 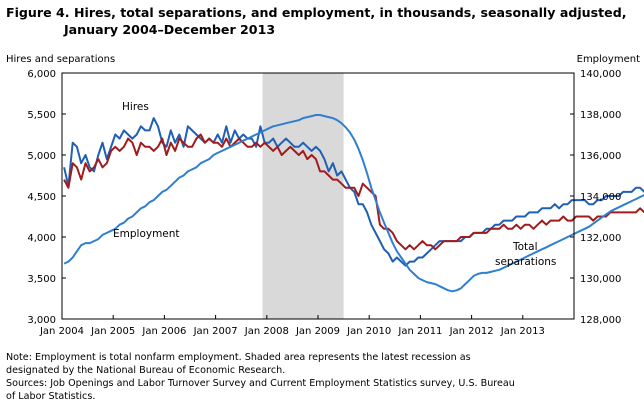 What do you see at coordinates (600, 279) in the screenshot?
I see `y-right-tick-label: 130,000` at bounding box center [600, 279].